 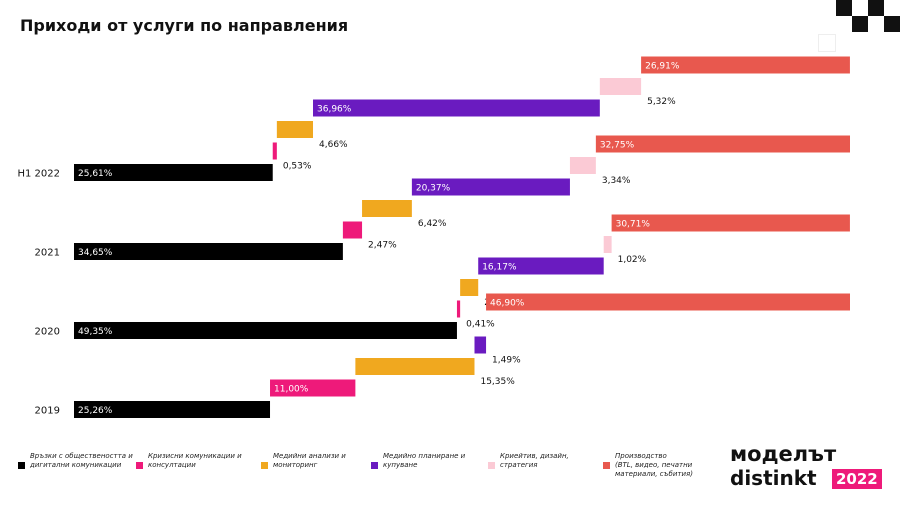 I want to click on data-label: 0,53%, so click(x=297, y=167).